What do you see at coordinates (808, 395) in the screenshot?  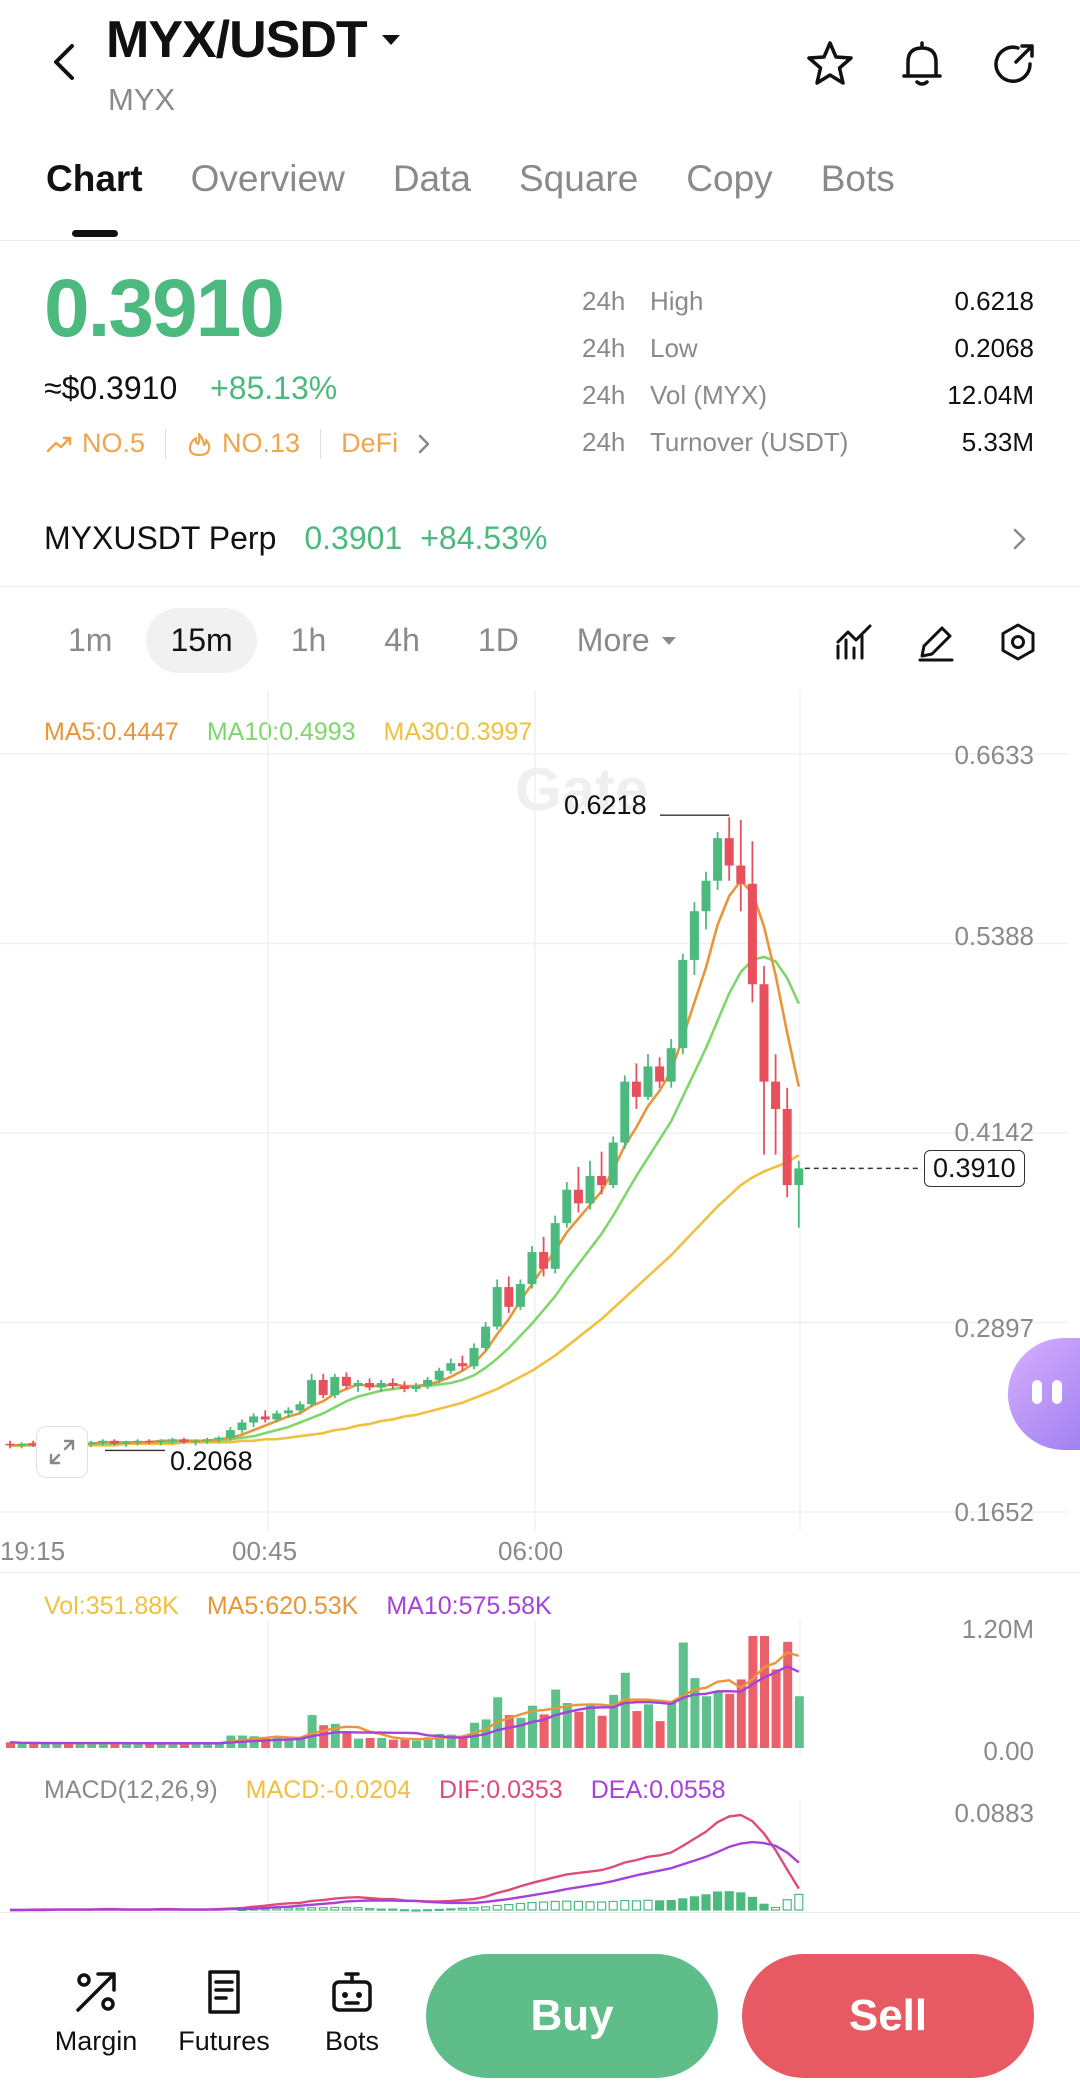 I see `stat-volume: 24h Vol (MYX) 12.04M` at bounding box center [808, 395].